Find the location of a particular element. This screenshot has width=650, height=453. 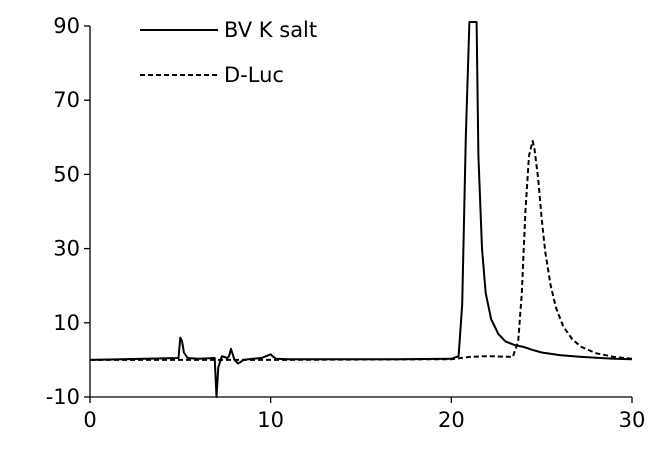

y-tick-label: -10 is located at coordinates (63, 397).